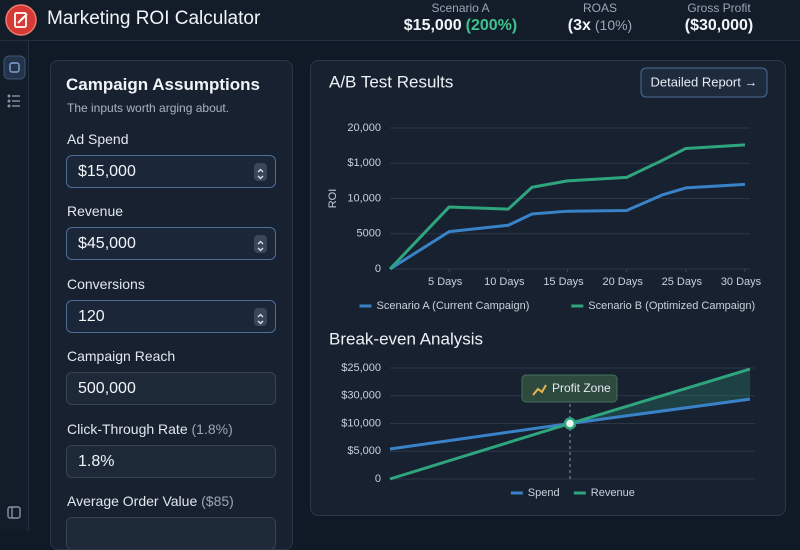 This screenshot has height=550, width=800. I want to click on field-label: Campaign Reach, so click(121, 356).